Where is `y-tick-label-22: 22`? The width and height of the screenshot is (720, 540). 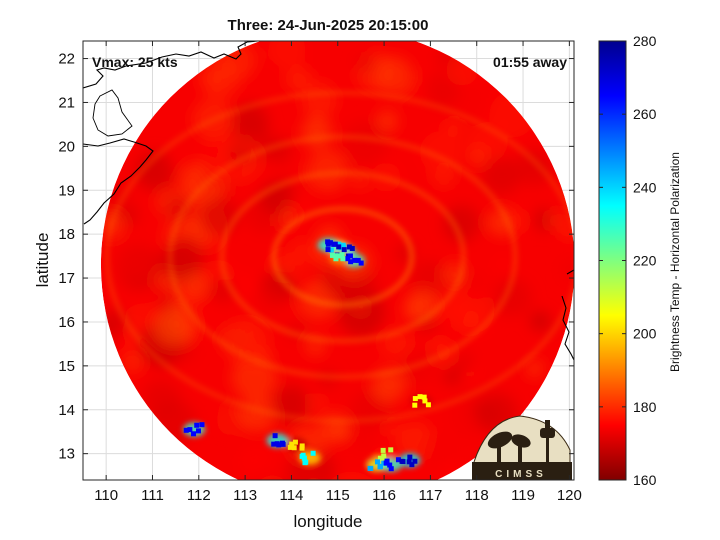
y-tick-label-22: 22 is located at coordinates (66, 59).